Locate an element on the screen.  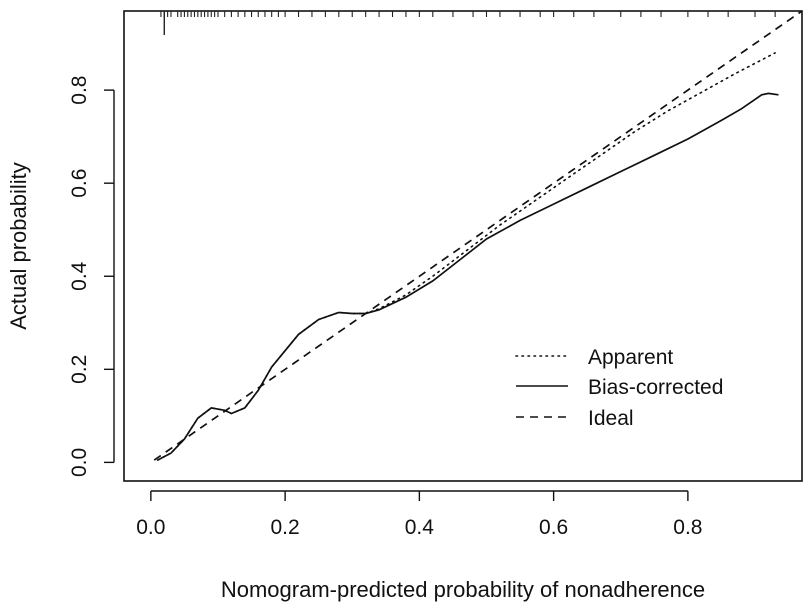
x-tick-label: 0.2 is located at coordinates (285, 527).